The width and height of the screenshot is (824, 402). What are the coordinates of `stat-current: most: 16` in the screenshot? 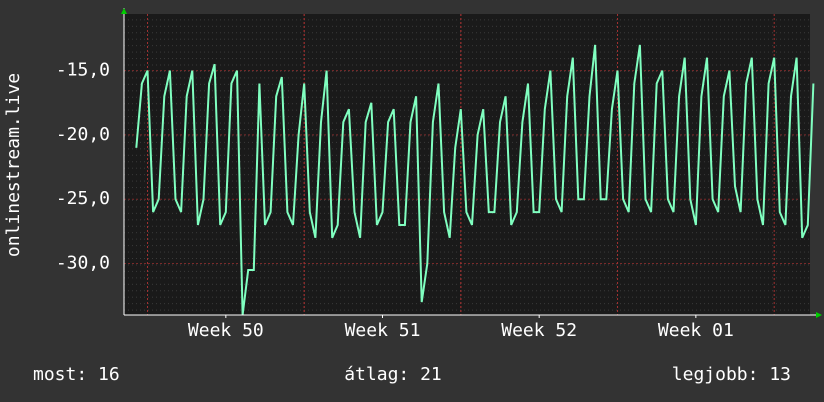 It's located at (76, 374).